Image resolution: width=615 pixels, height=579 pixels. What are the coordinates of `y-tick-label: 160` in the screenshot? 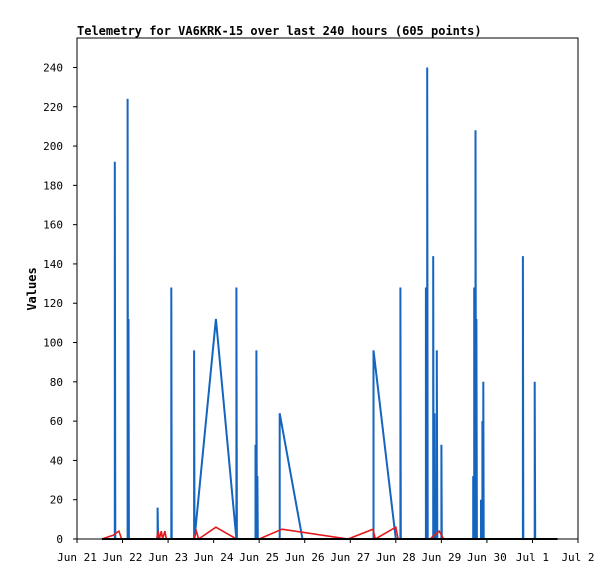 It's located at (53, 225).